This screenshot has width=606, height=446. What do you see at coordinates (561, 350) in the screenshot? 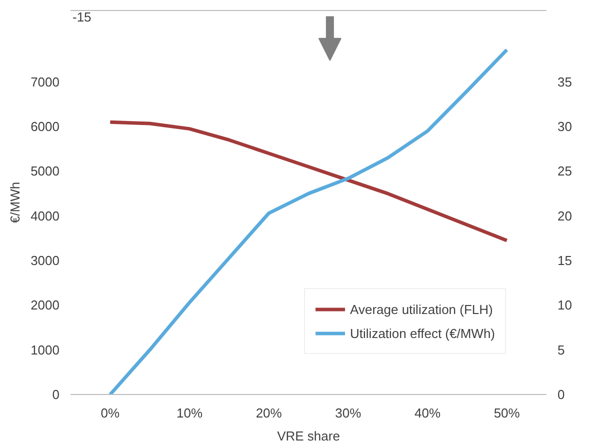
I see `y2-tick-label: 5` at bounding box center [561, 350].